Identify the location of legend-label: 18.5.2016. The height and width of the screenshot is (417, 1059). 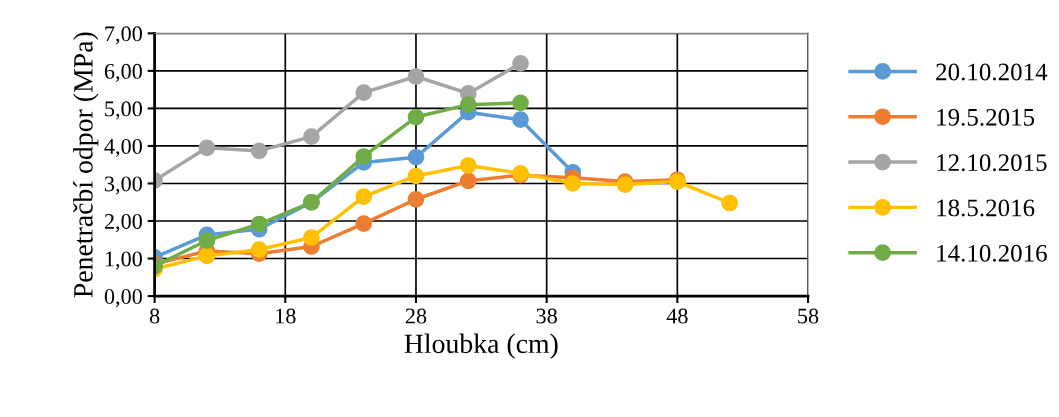
(986, 208).